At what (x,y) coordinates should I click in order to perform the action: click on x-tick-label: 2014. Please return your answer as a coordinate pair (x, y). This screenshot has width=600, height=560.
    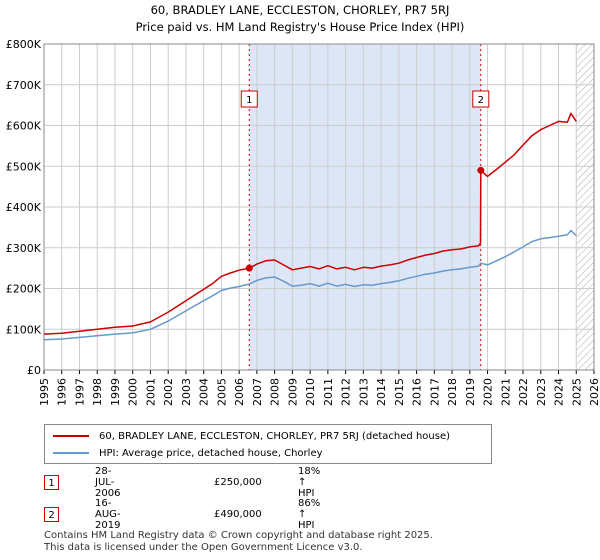
    Looking at the image, I should click on (381, 392).